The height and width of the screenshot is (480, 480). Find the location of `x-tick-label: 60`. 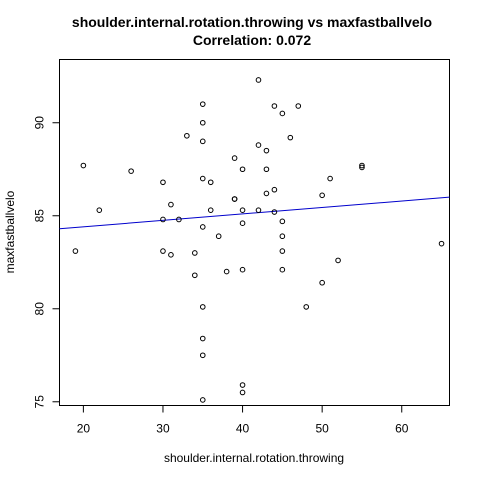

x-tick-label: 60 is located at coordinates (402, 429).